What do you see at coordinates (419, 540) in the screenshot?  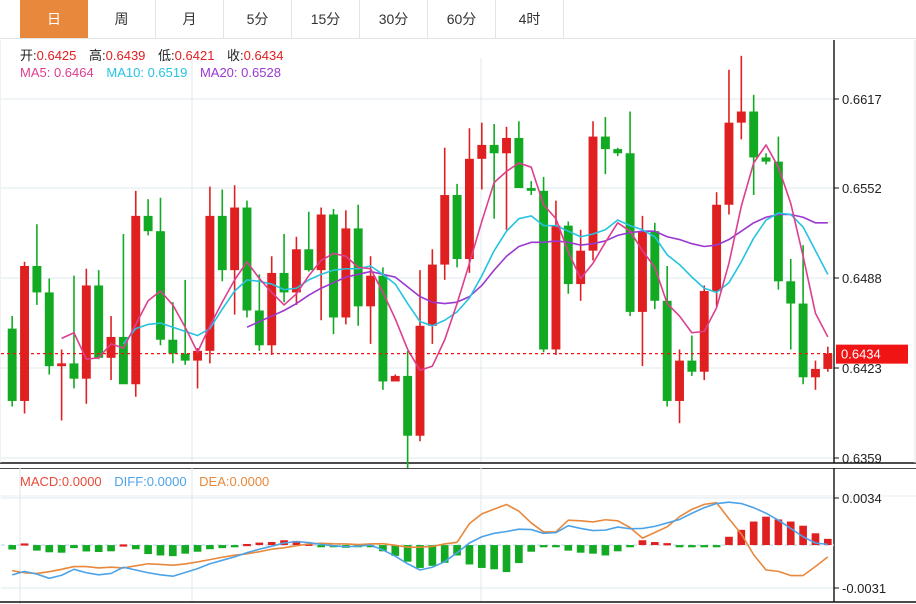 I see `diff-line` at bounding box center [419, 540].